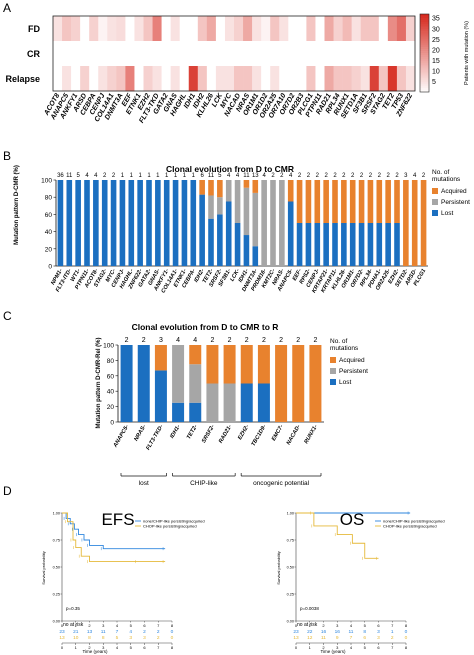 This screenshot has width=474, height=655. I want to click on os-legend-item: CHOP-like persisting/acquired, so click(410, 526).